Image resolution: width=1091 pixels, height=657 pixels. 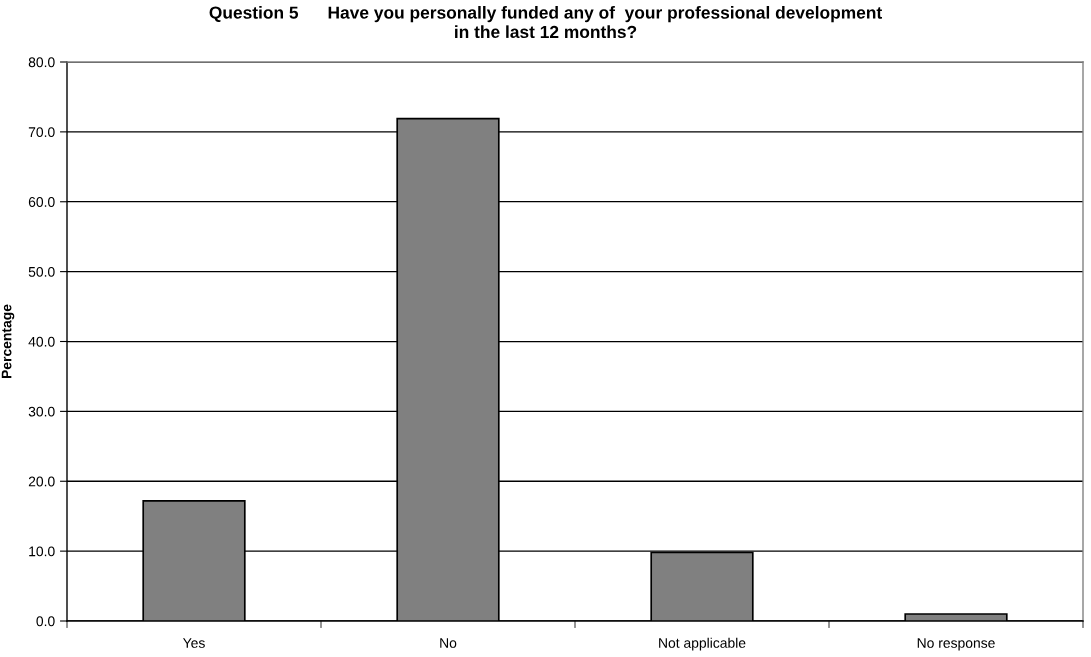 I want to click on y-tick-label: 20.0, so click(x=41, y=481).